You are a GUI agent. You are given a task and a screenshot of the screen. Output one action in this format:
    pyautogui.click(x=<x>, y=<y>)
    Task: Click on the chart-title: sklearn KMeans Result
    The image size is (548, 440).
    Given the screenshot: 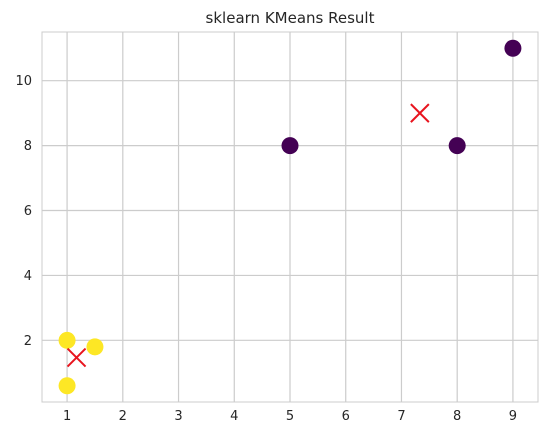 What is the action you would take?
    pyautogui.click(x=290, y=18)
    